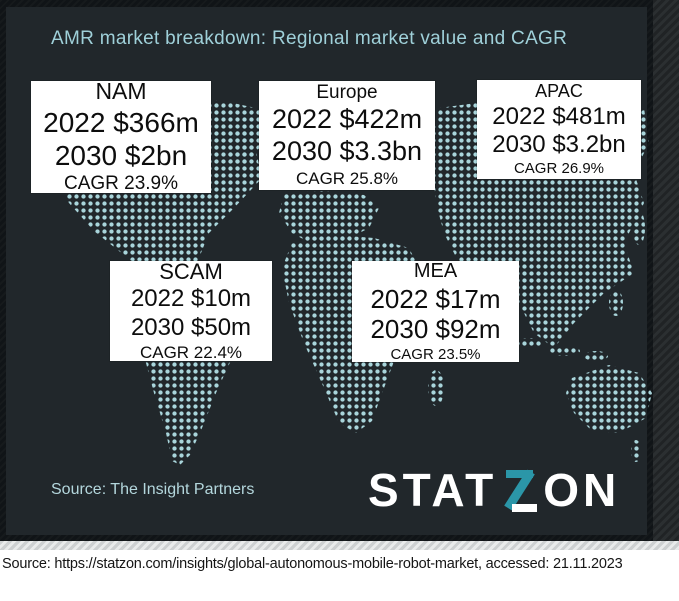 Image resolution: width=679 pixels, height=601 pixels. I want to click on region-name: MEA, so click(435, 270).